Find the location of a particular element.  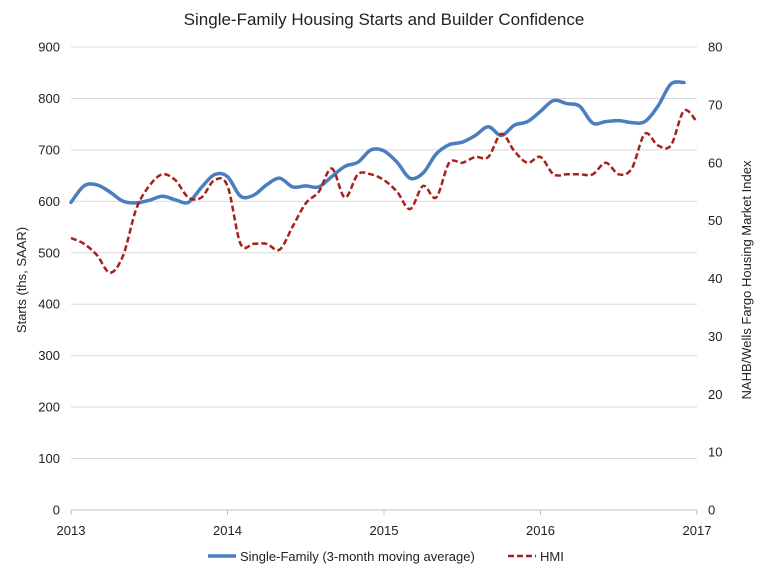

x-tick-label: 2017 is located at coordinates (697, 530).